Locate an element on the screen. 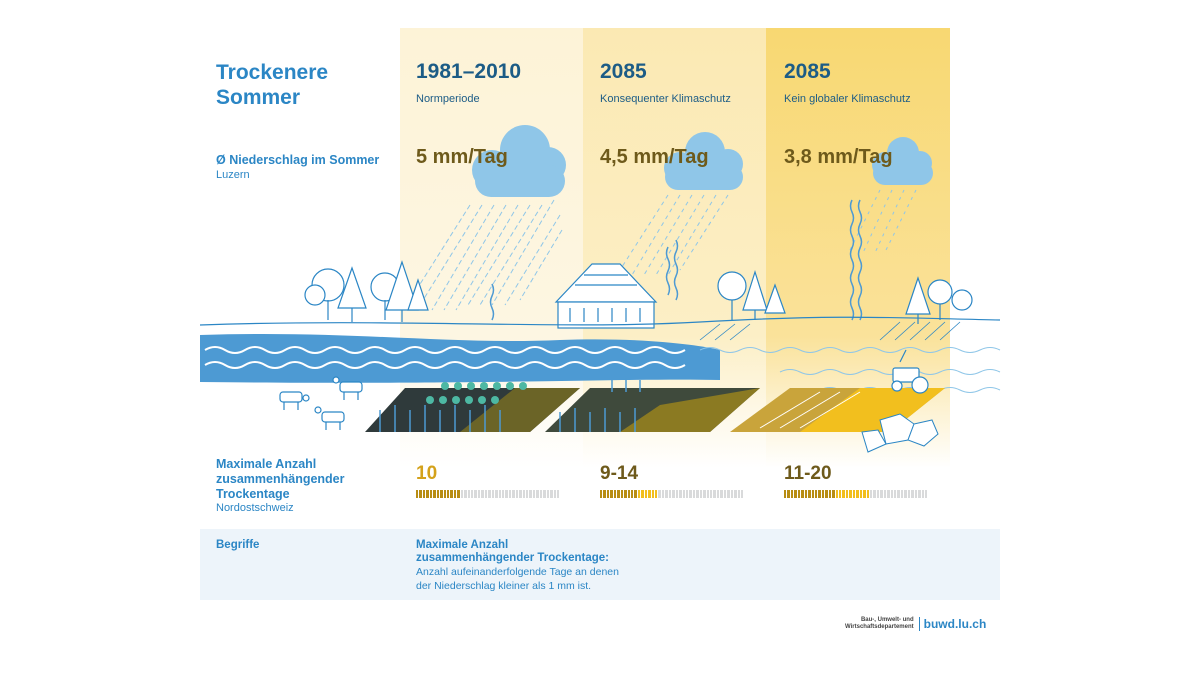  evaporation-lines is located at coordinates (676, 260).